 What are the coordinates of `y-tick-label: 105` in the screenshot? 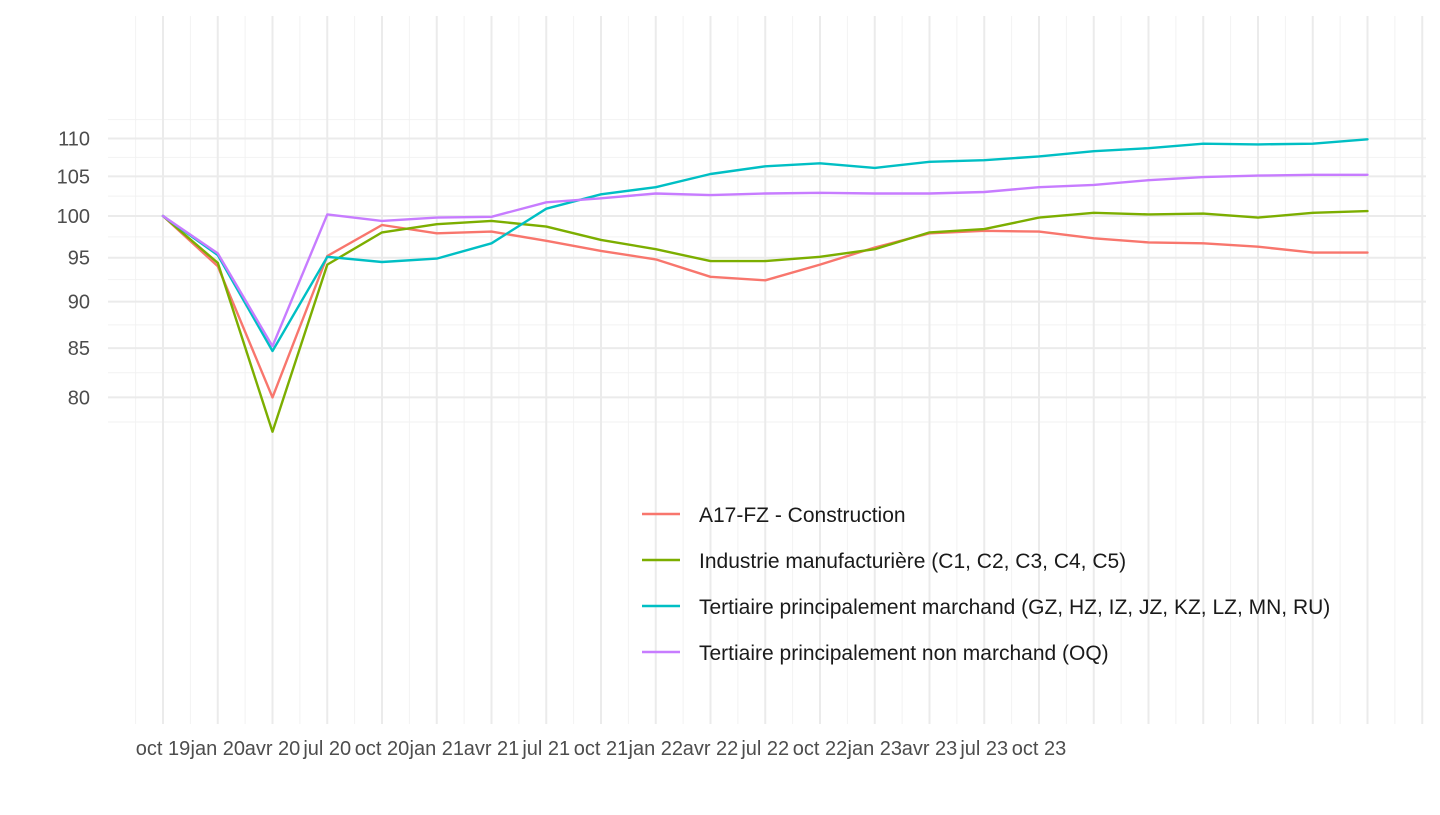 It's located at (73, 177).